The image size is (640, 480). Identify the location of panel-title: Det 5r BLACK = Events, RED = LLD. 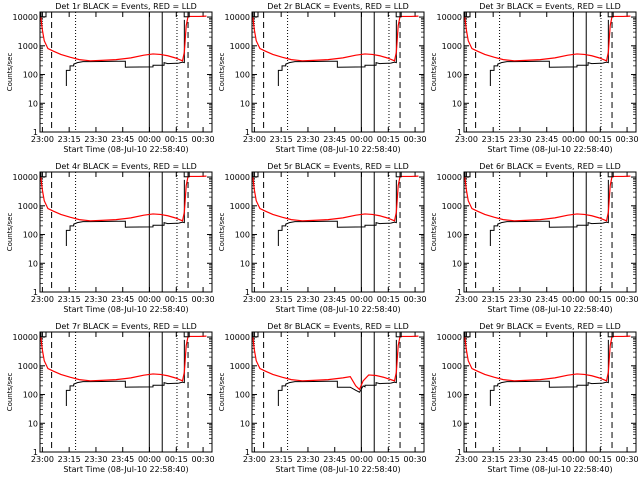
(338, 166).